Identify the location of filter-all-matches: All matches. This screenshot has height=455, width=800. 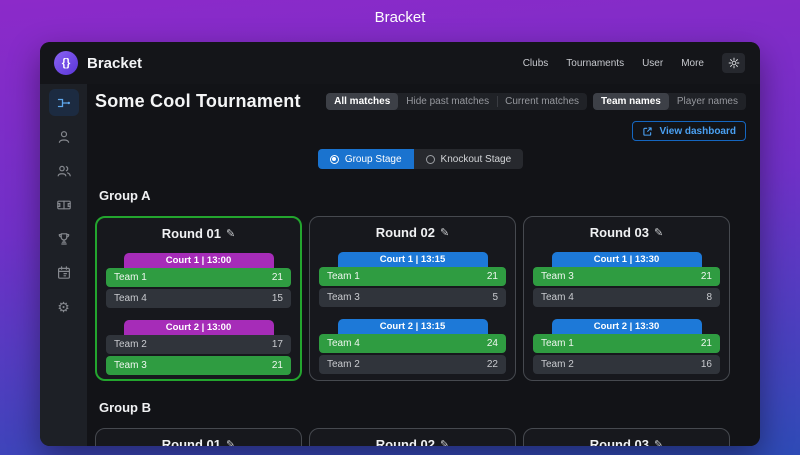
(362, 101).